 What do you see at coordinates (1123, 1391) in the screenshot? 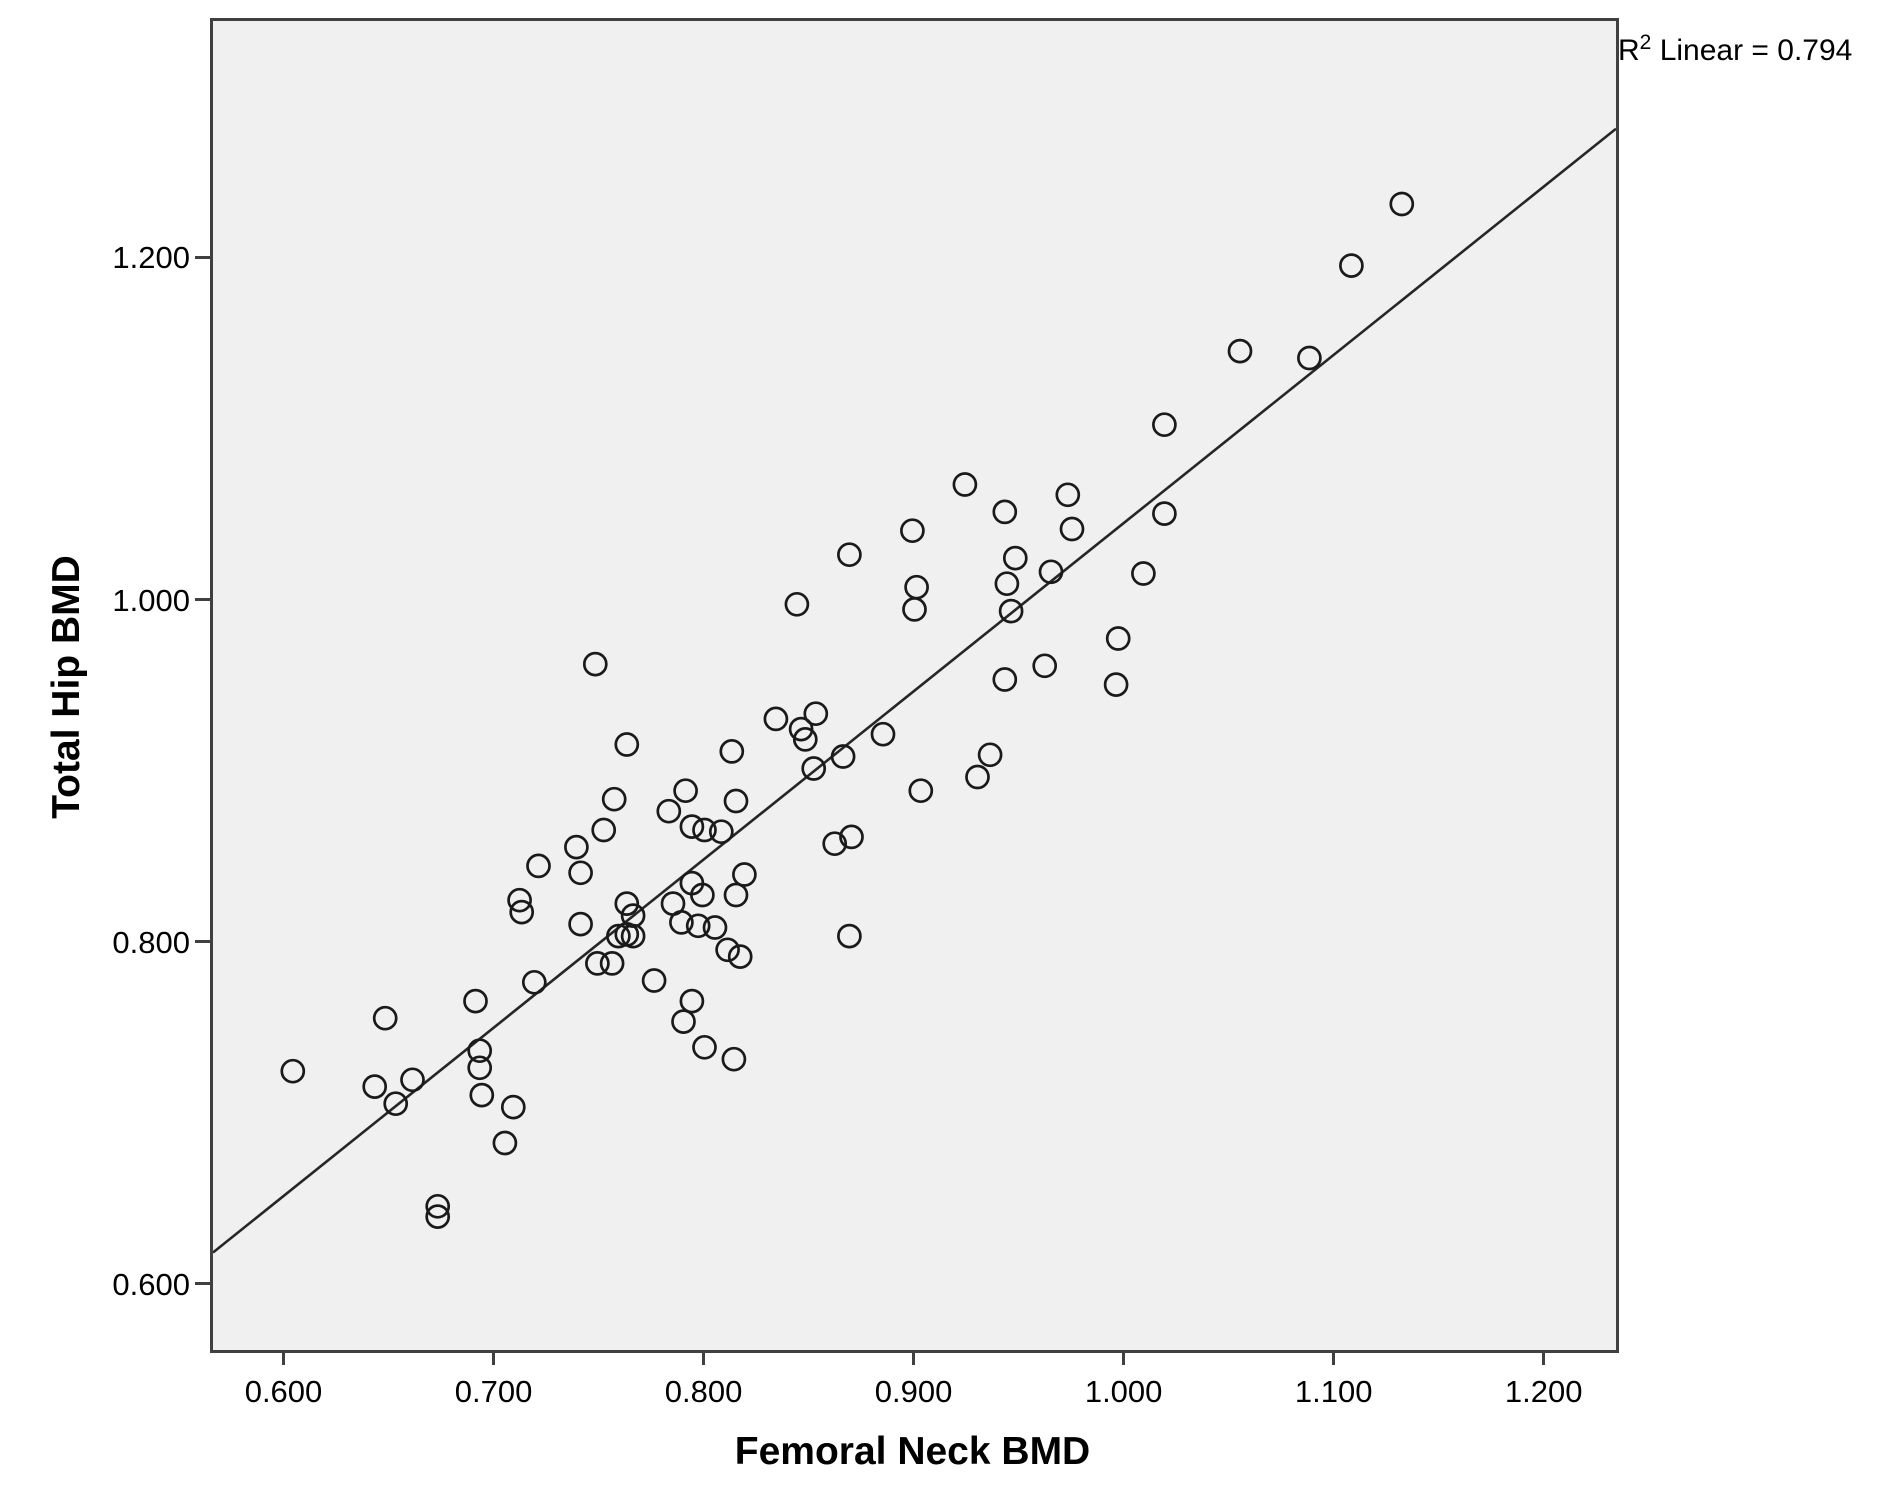
I see `x-tick-label: 1.000` at bounding box center [1123, 1391].